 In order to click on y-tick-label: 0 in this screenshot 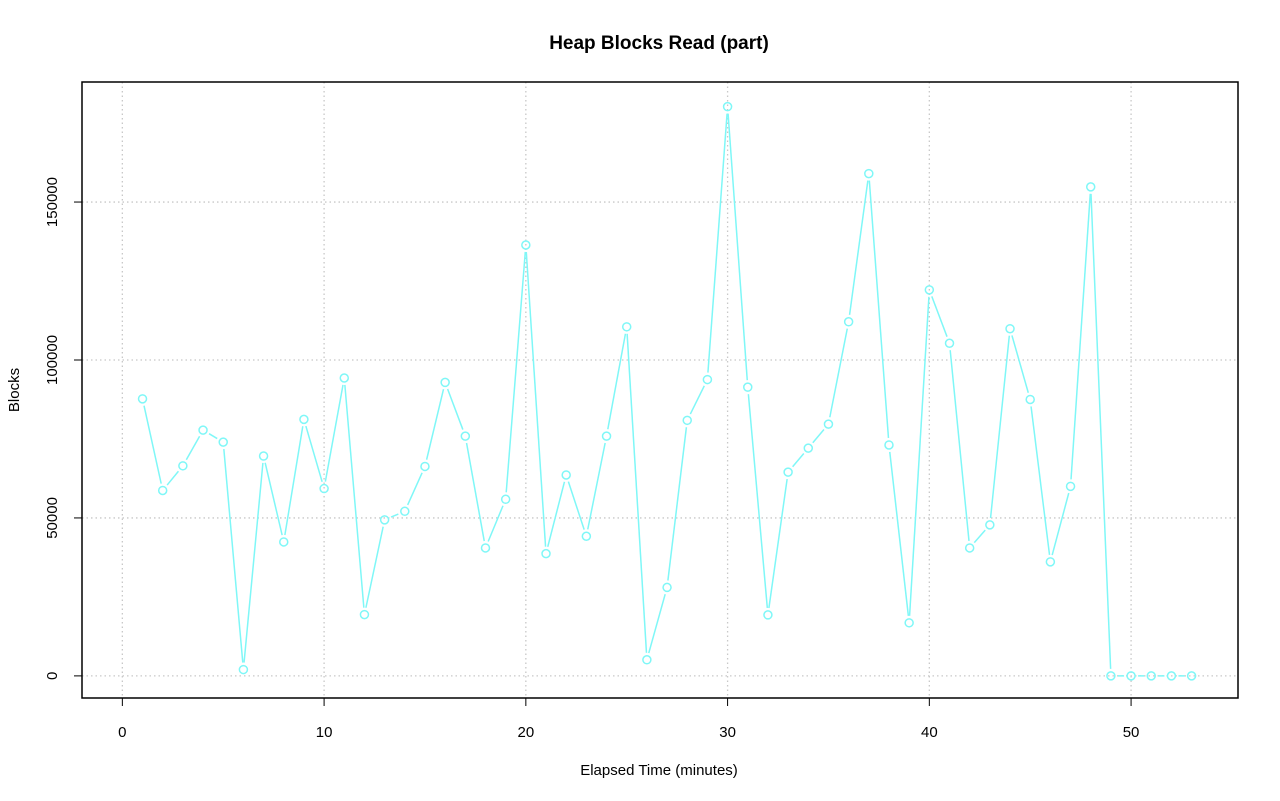, I will do `click(52, 676)`.